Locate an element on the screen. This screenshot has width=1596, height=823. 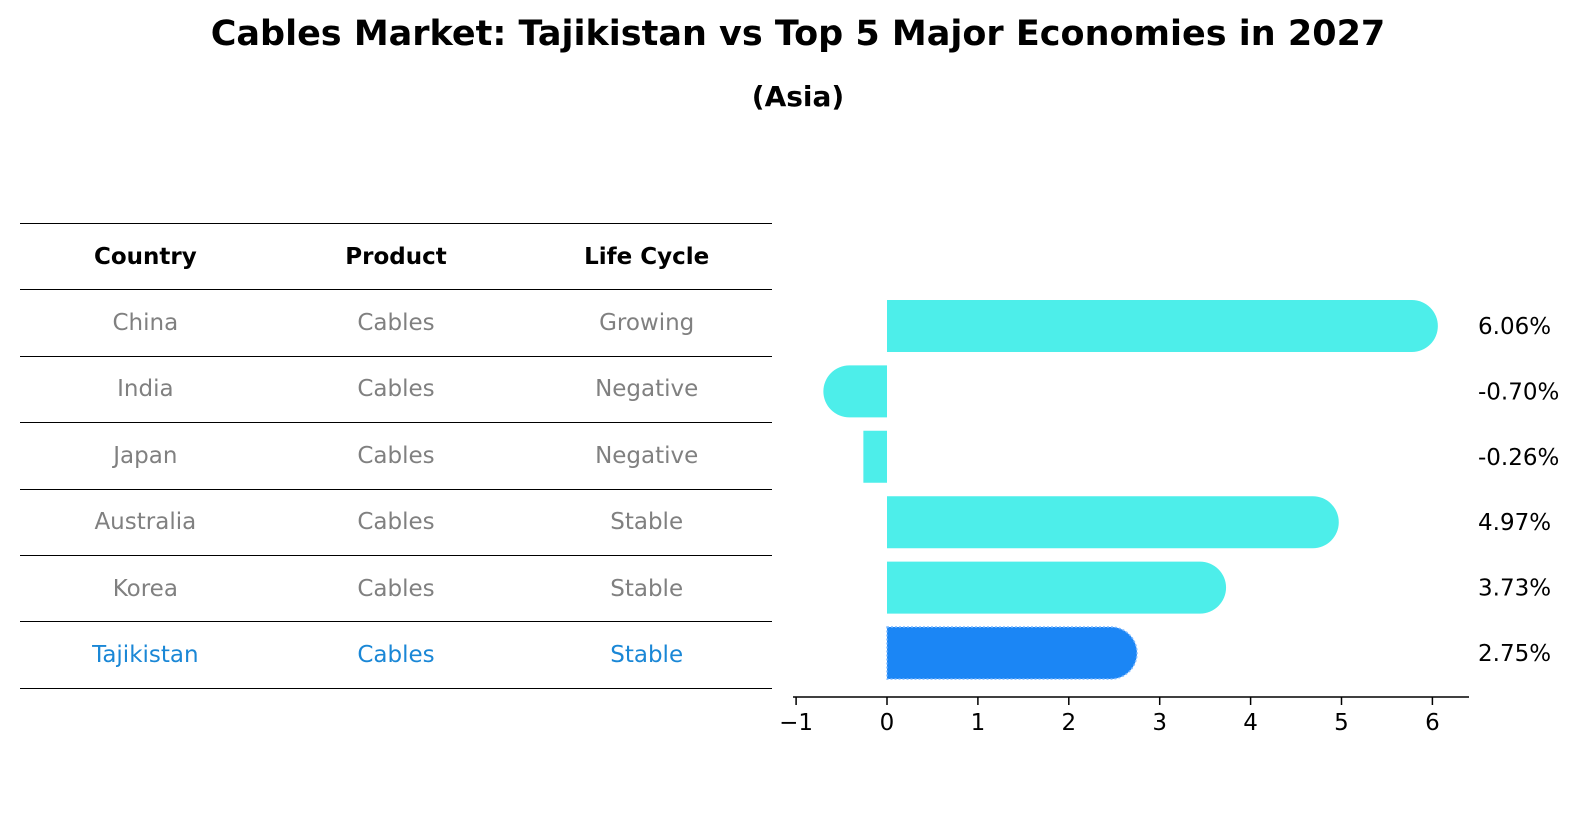
bar-australia is located at coordinates (1113, 522).